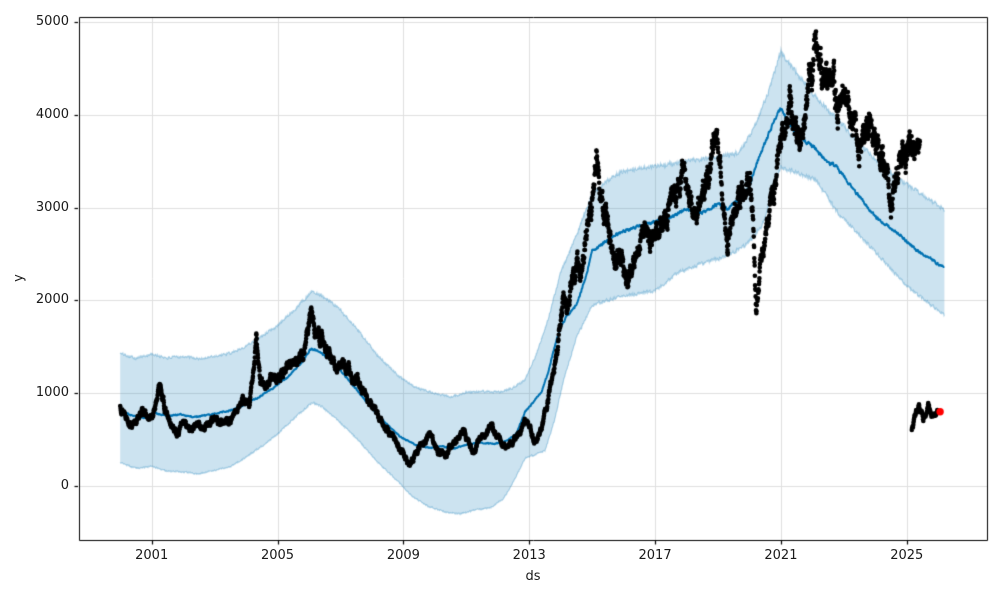  Describe the element at coordinates (52, 393) in the screenshot. I see `y-tick-label: 1000` at that location.